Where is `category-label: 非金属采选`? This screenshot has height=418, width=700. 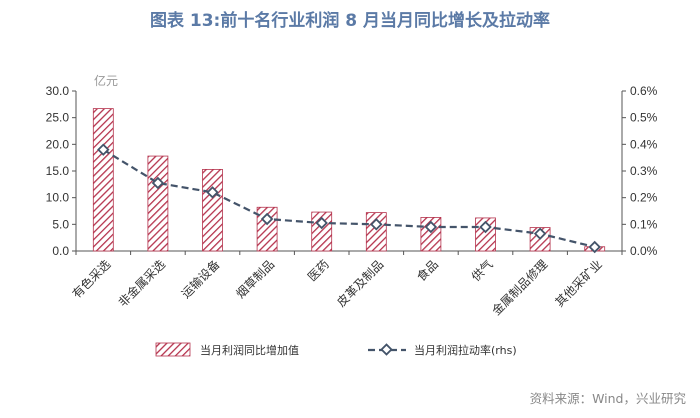
category-label: 非金属采选 is located at coordinates (141, 283).